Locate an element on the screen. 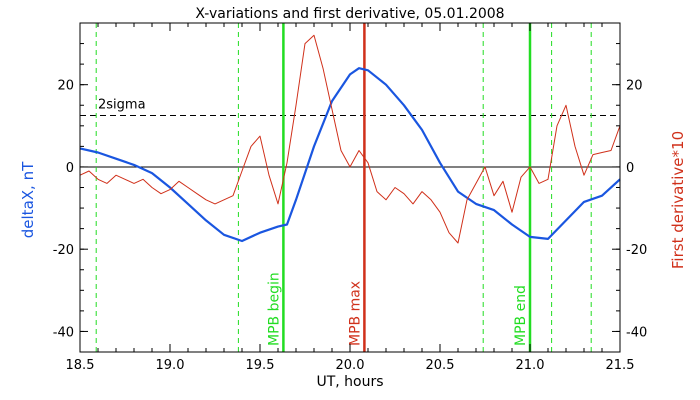  x-tick-label-1: 19.0 is located at coordinates (170, 365).